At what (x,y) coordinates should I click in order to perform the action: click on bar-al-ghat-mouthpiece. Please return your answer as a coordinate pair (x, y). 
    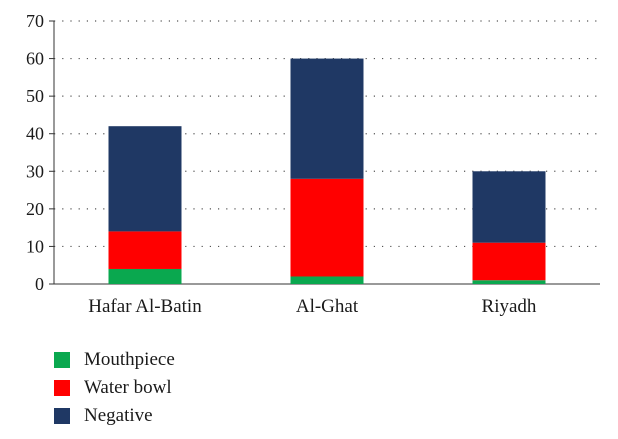
    Looking at the image, I should click on (327, 280).